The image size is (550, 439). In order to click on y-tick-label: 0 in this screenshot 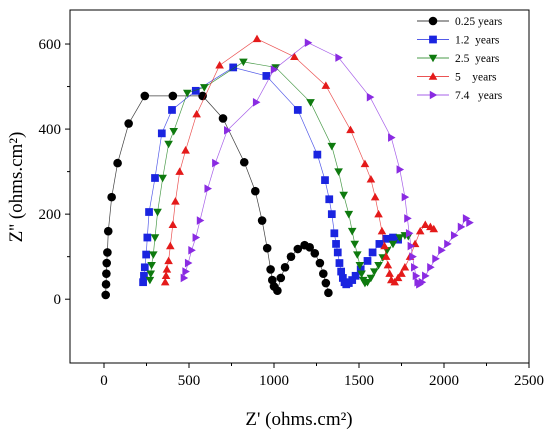, I will do `click(58, 300)`.